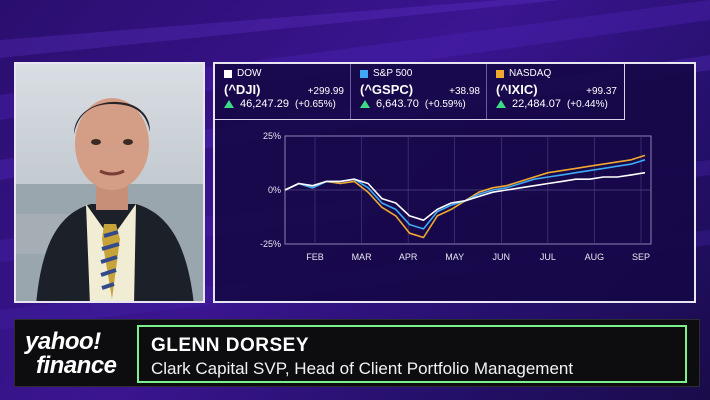 The image size is (710, 400). Describe the element at coordinates (270, 244) in the screenshot. I see `y-tick-label: -25%` at that location.